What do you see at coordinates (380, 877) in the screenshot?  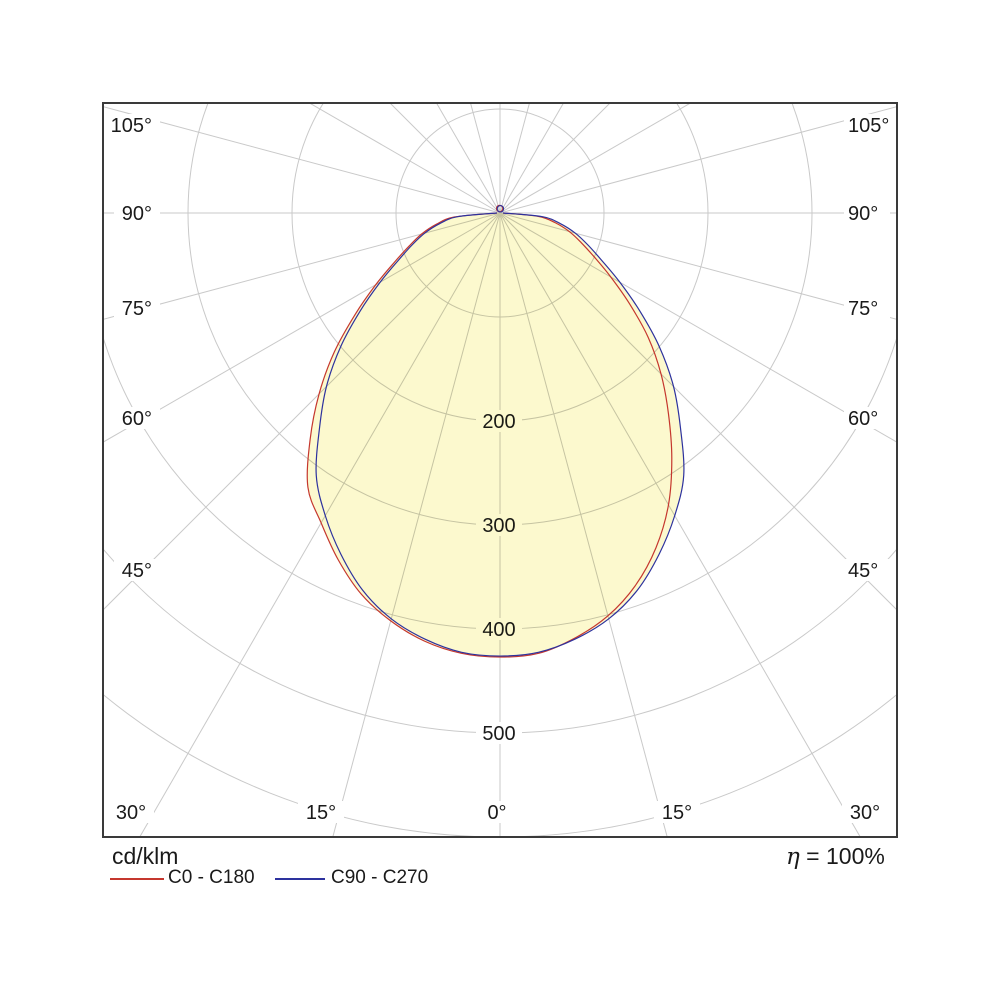 I see `legend-label-c90-c270: C90 - C270` at bounding box center [380, 877].